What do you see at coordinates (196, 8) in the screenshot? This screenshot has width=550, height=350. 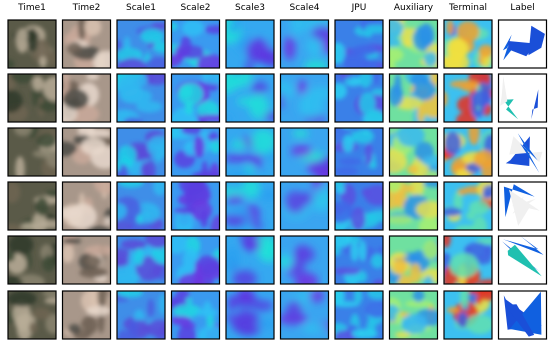 I see `column-header: Scale2` at bounding box center [196, 8].